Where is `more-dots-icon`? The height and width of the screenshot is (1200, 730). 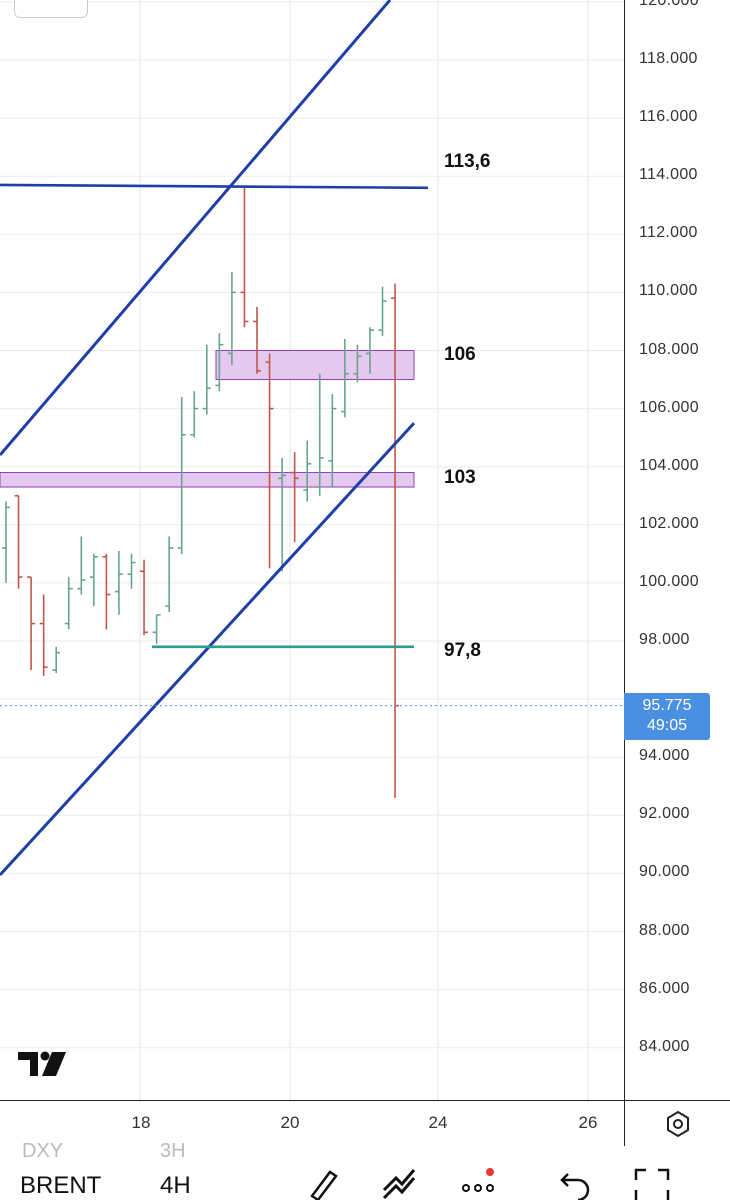 more-dots-icon is located at coordinates (478, 1183).